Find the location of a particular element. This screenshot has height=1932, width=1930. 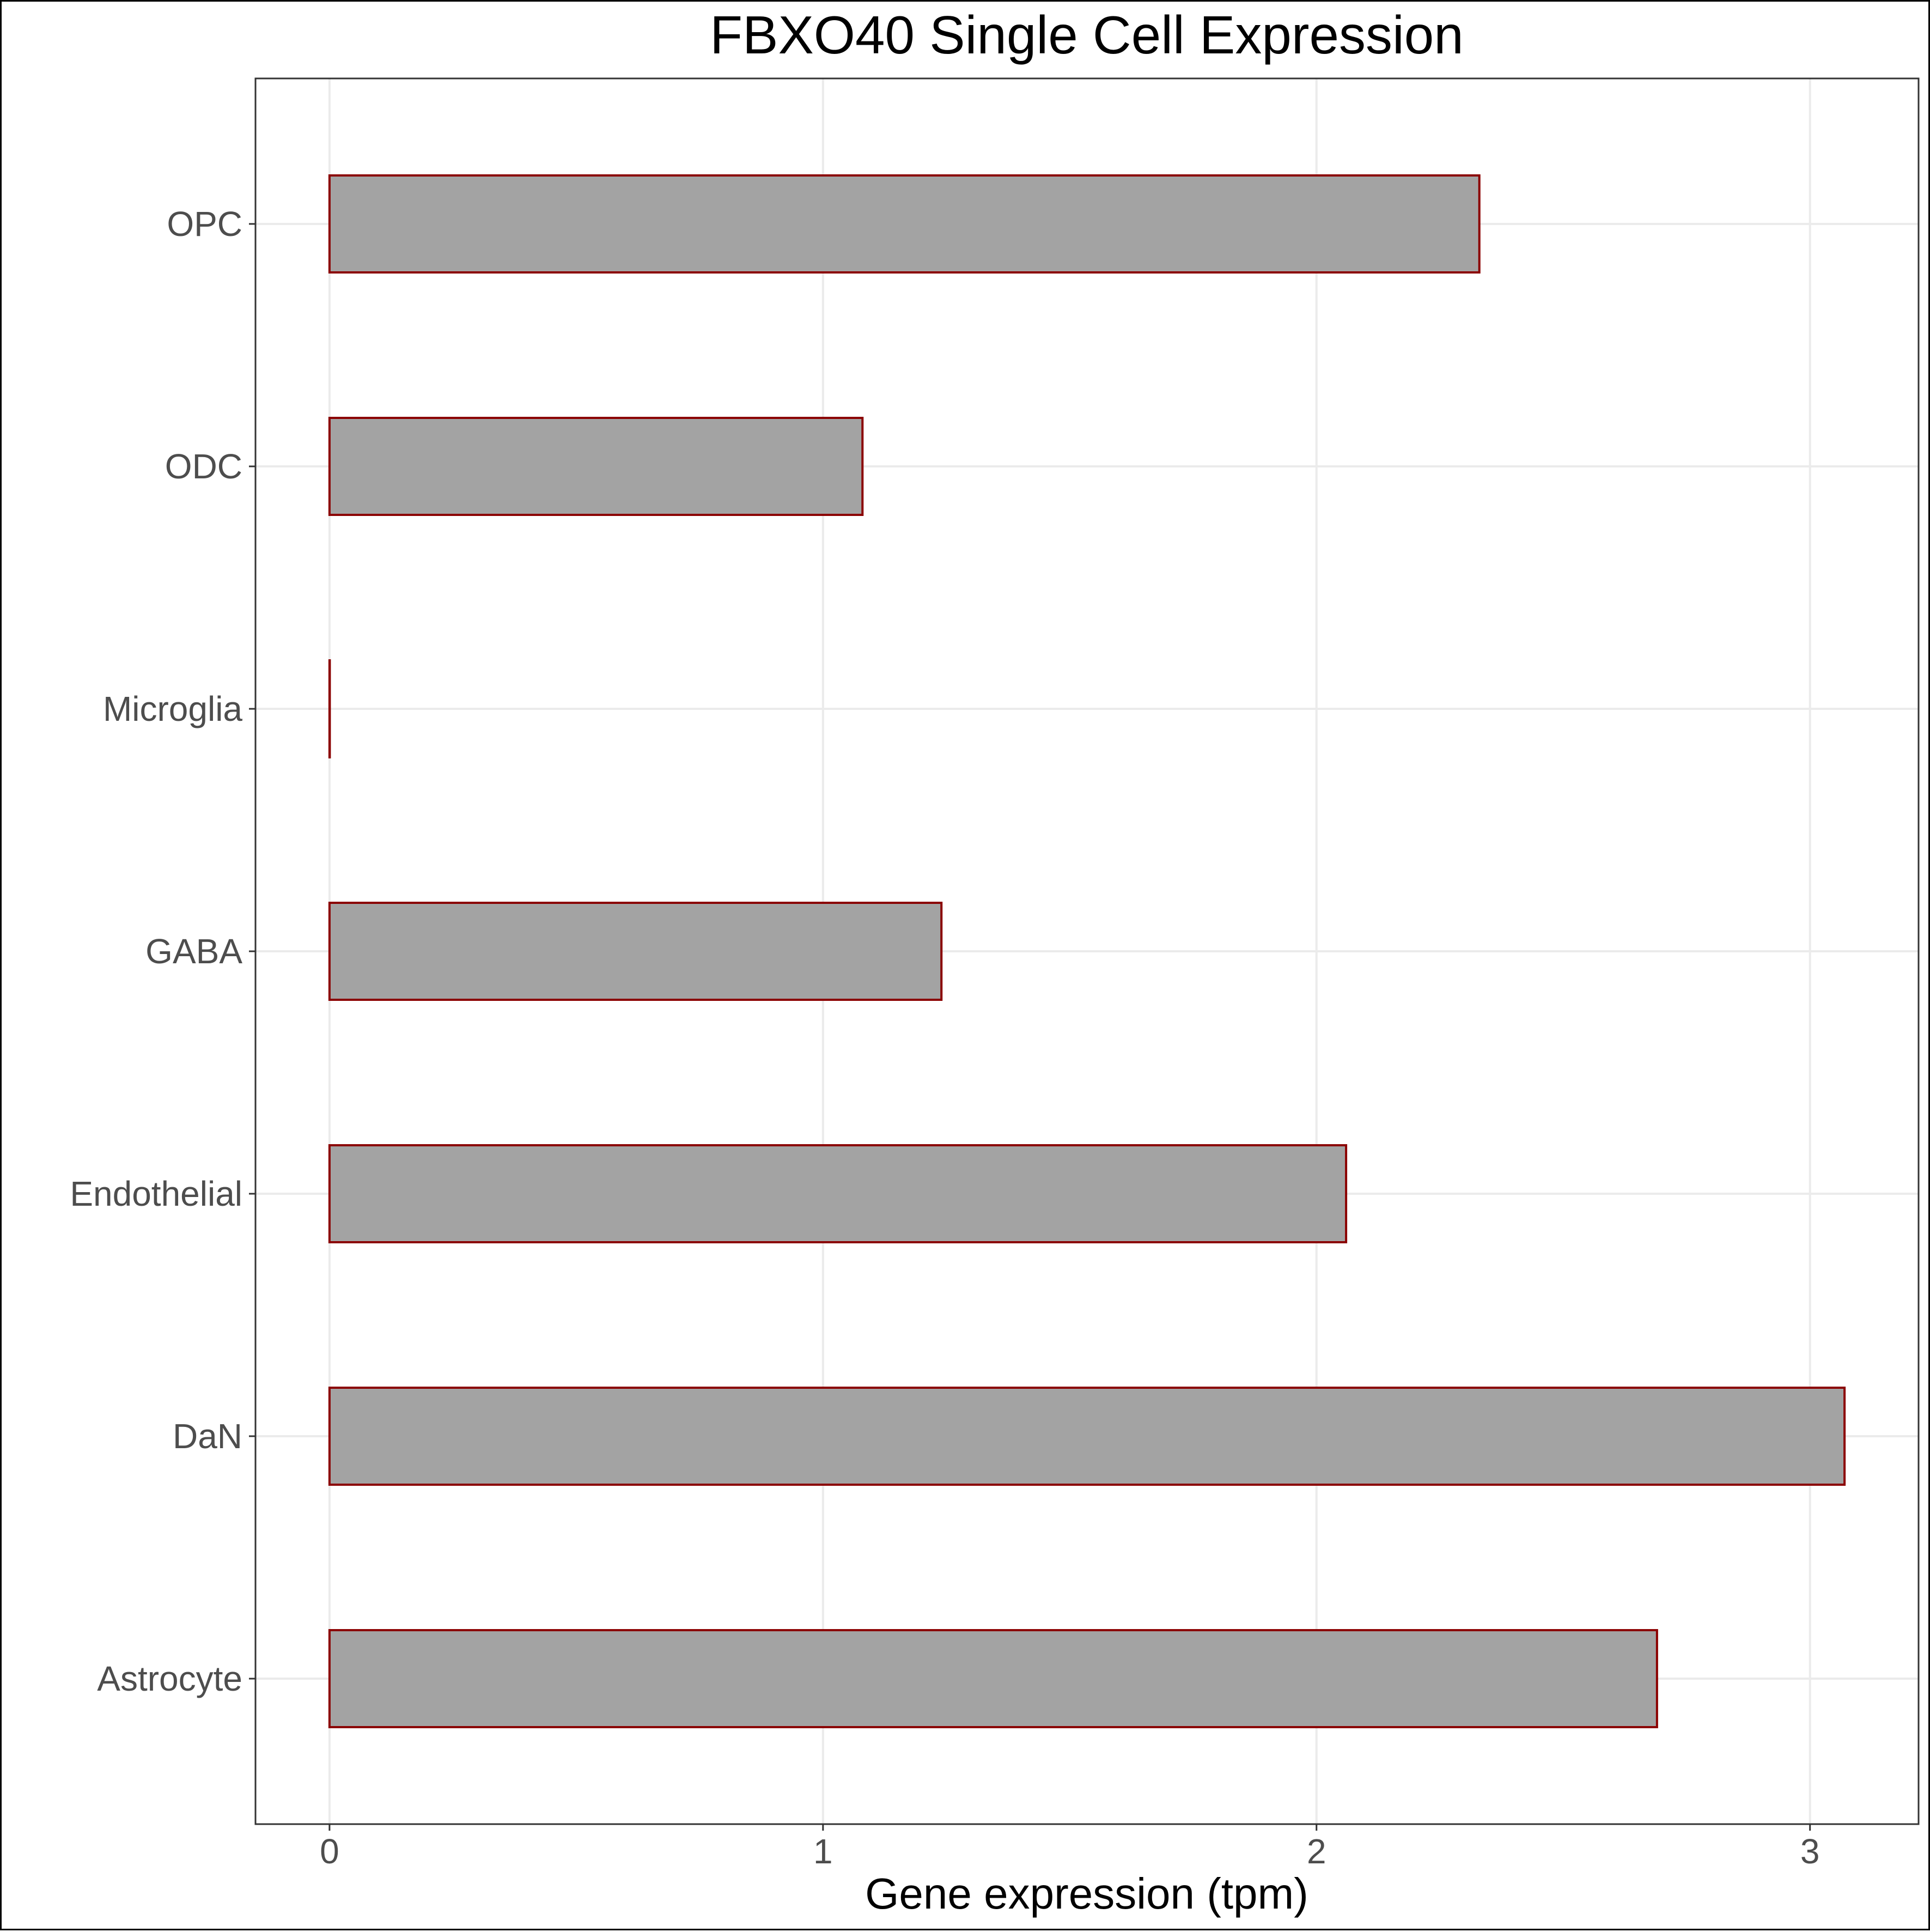

y-tick-label-opc: OPC is located at coordinates (205, 224).